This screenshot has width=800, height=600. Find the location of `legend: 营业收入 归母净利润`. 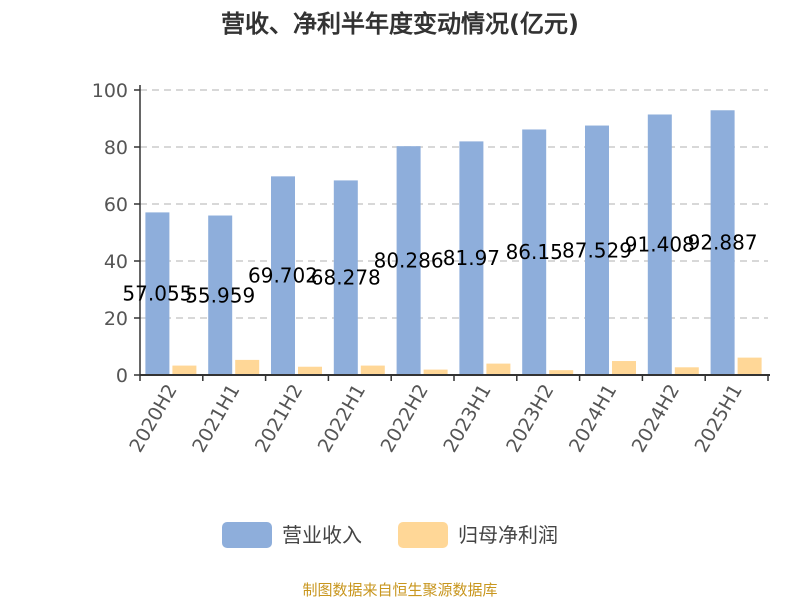

legend: 营业收入 归母净利润 is located at coordinates (390, 535).